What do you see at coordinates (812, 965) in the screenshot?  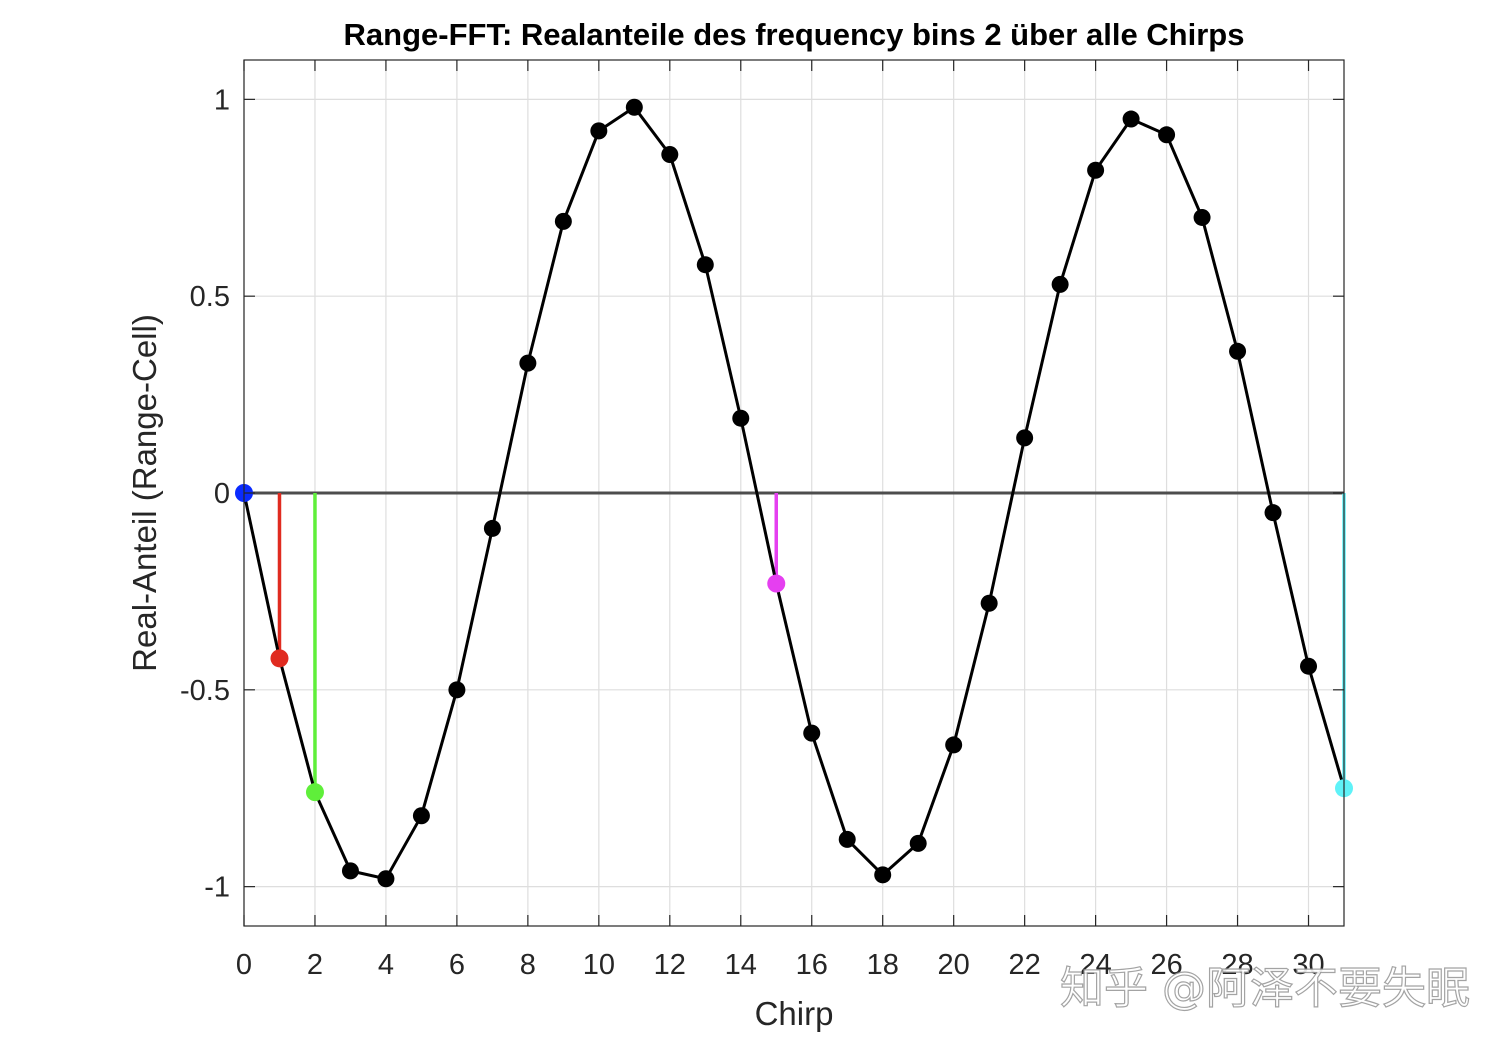 I see `x-tick-label: 16` at bounding box center [812, 965].